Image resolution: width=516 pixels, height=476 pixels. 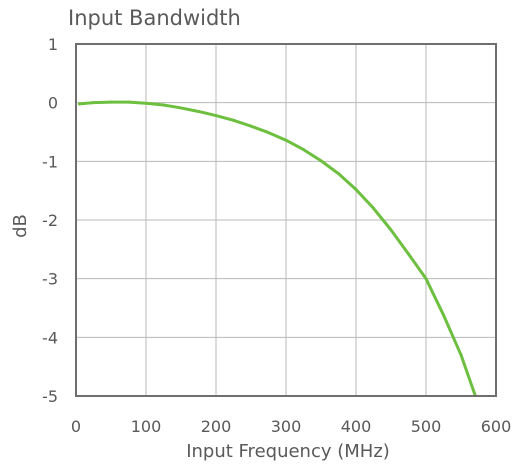 I want to click on x-tick-label: 100, so click(x=146, y=426).